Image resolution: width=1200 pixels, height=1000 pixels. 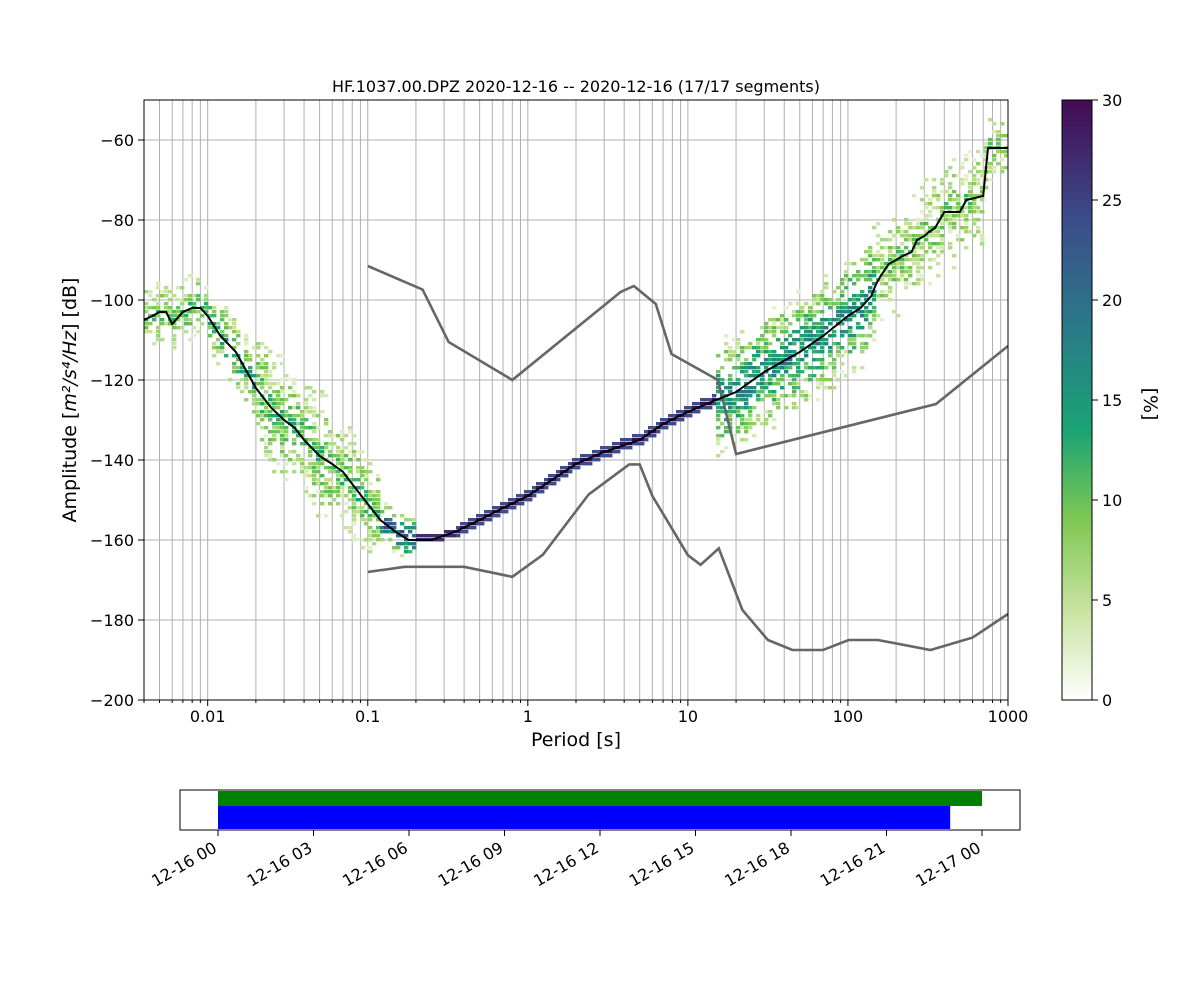 What do you see at coordinates (1008, 716) in the screenshot?
I see `x-tick-label: 1000` at bounding box center [1008, 716].